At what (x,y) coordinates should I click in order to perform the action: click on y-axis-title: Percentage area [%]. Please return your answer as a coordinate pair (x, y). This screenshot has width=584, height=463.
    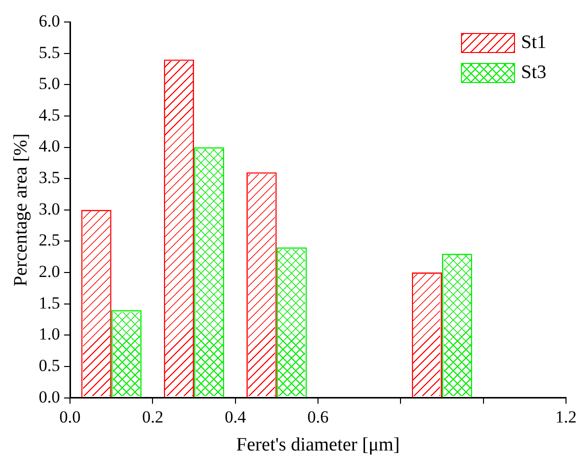
    Looking at the image, I should click on (21, 209).